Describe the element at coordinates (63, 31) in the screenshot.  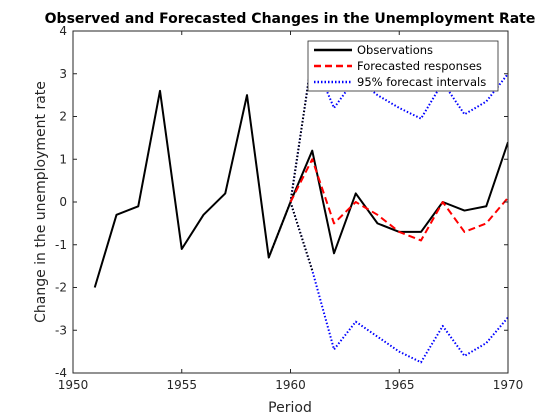
I see `y-tick-label: 4` at that location.